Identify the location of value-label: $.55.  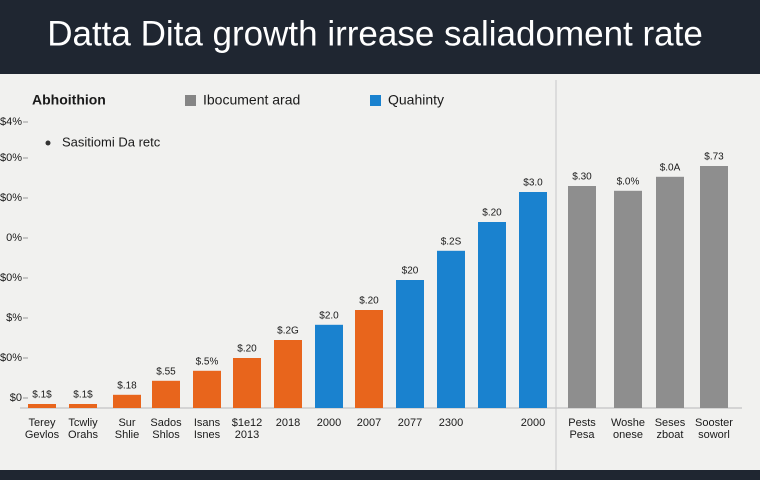
(166, 371).